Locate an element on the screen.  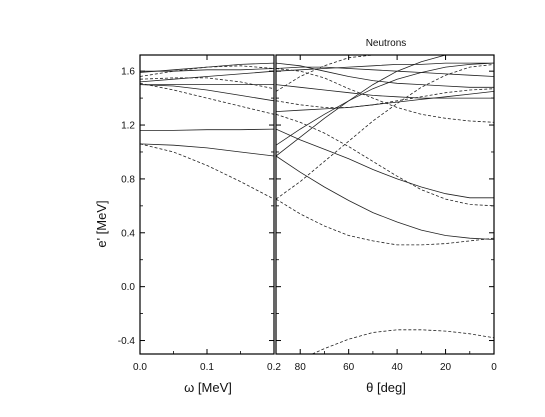
y-tick-label: 0.0 is located at coordinates (128, 287).